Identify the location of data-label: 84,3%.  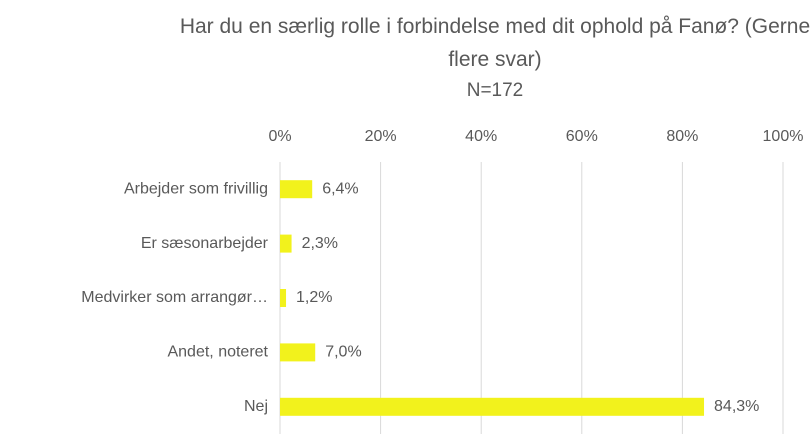
(736, 406).